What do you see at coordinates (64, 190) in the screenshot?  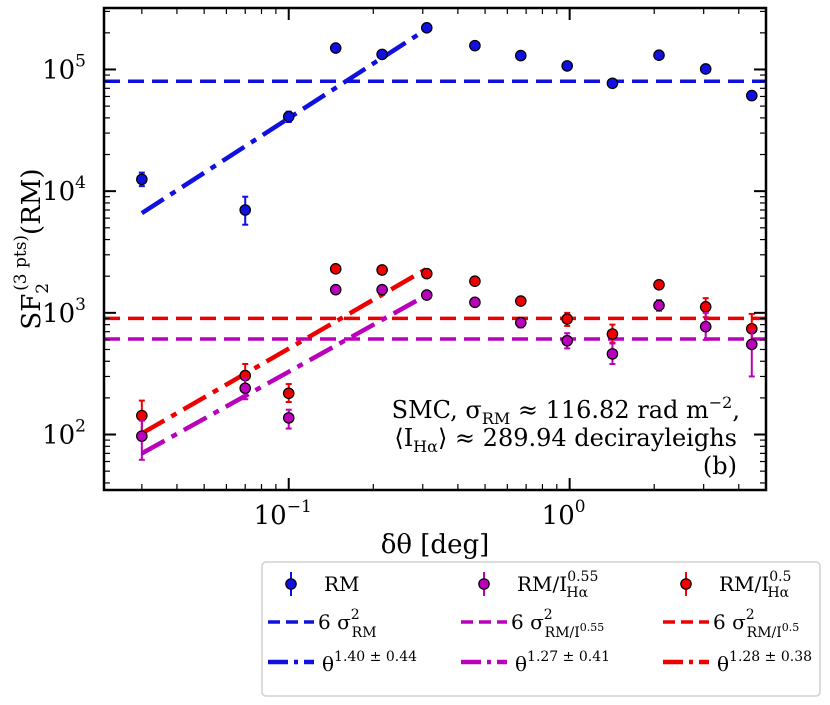 I see `y-tick-label-2: 10⁴` at bounding box center [64, 190].